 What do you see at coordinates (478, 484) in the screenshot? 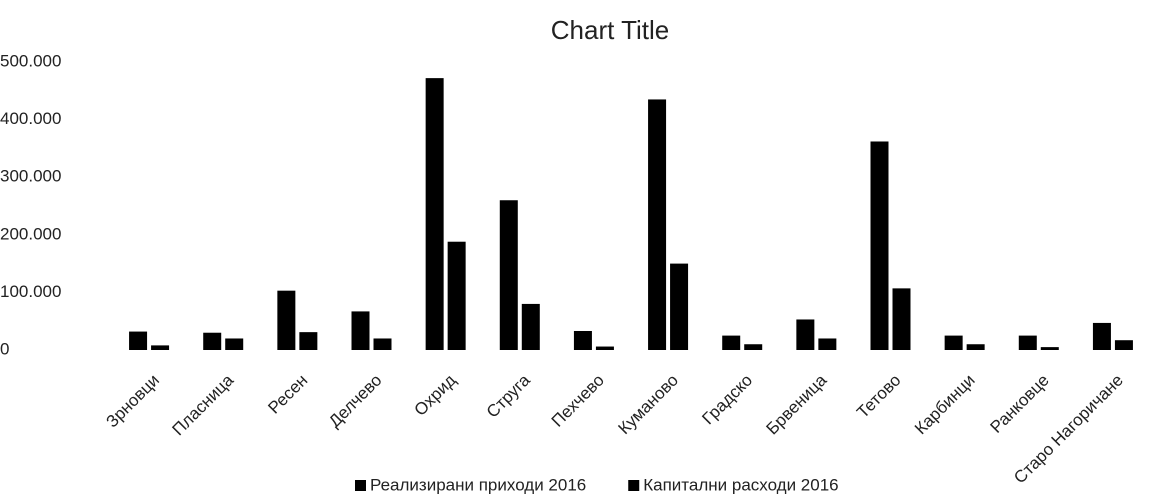
I see `legend-label: Реализирани приходи 2016` at bounding box center [478, 484].